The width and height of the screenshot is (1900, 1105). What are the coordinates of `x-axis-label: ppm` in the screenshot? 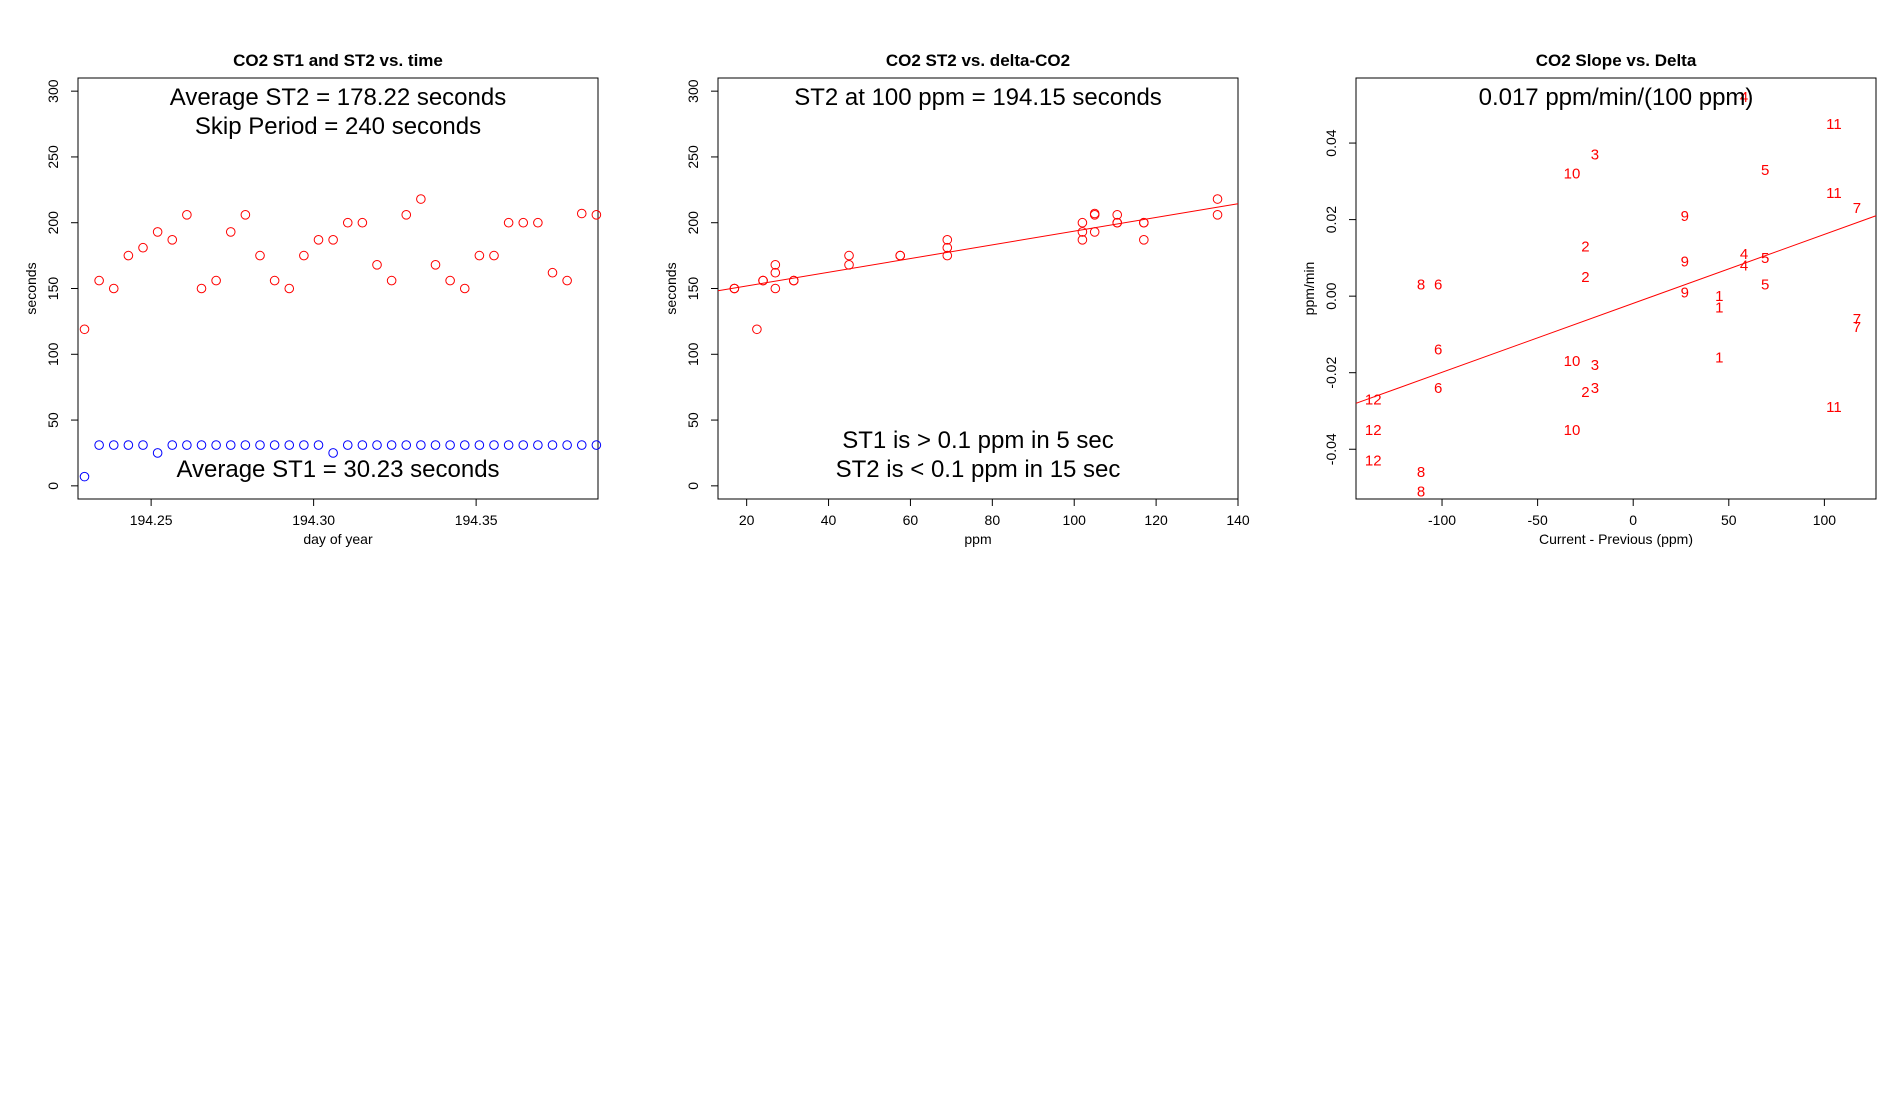 It's located at (977, 539).